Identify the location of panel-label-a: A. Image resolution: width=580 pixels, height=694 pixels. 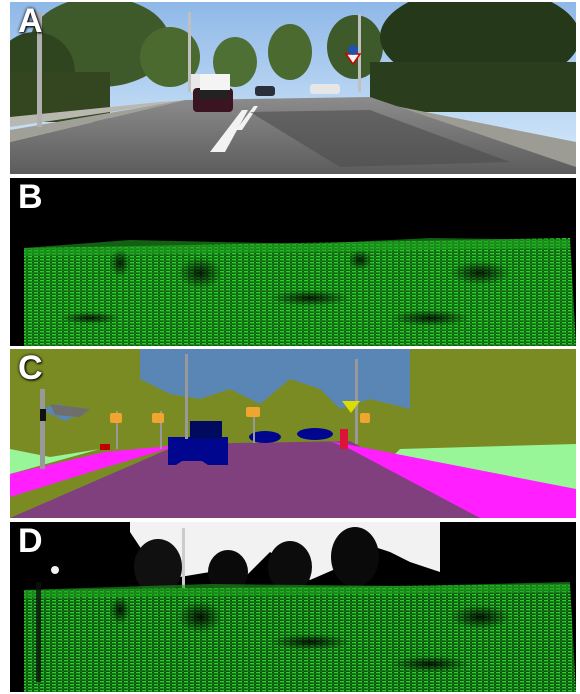
(30, 21).